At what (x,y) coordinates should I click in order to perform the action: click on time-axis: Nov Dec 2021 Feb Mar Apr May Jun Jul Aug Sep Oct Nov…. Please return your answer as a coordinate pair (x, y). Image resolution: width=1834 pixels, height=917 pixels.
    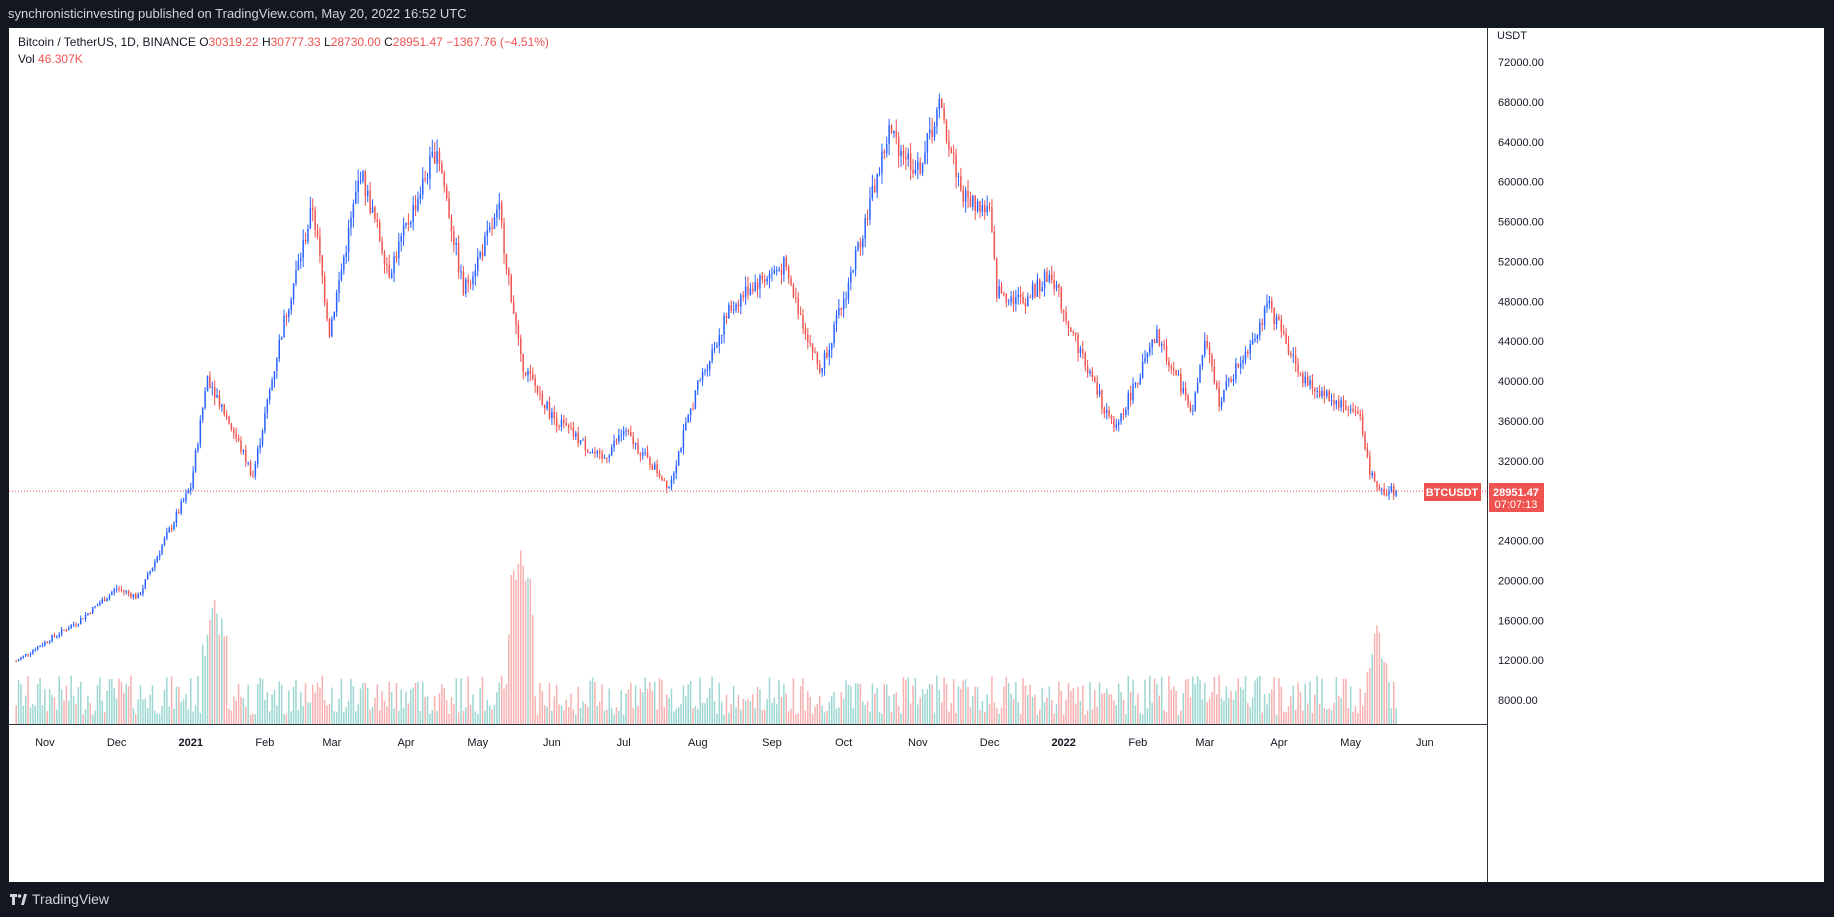
    Looking at the image, I should click on (734, 743).